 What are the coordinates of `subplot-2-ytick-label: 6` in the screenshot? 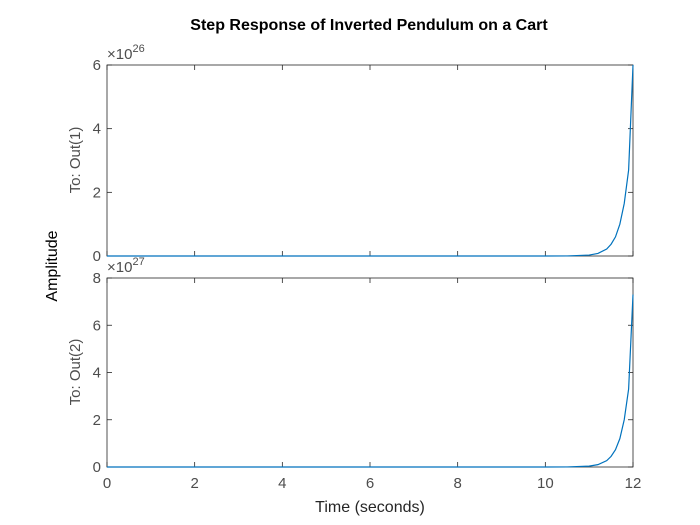 It's located at (97, 325).